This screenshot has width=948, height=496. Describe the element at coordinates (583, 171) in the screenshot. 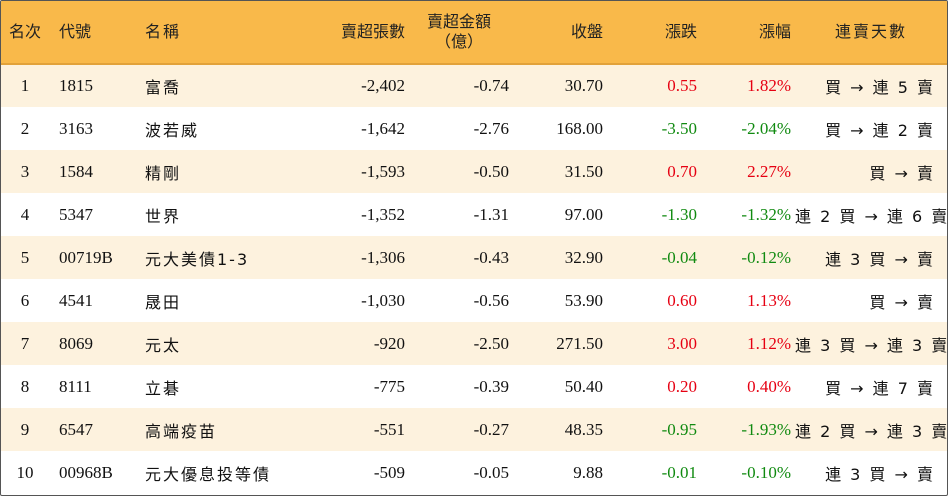

I see `cell-close: 31.50` at that location.